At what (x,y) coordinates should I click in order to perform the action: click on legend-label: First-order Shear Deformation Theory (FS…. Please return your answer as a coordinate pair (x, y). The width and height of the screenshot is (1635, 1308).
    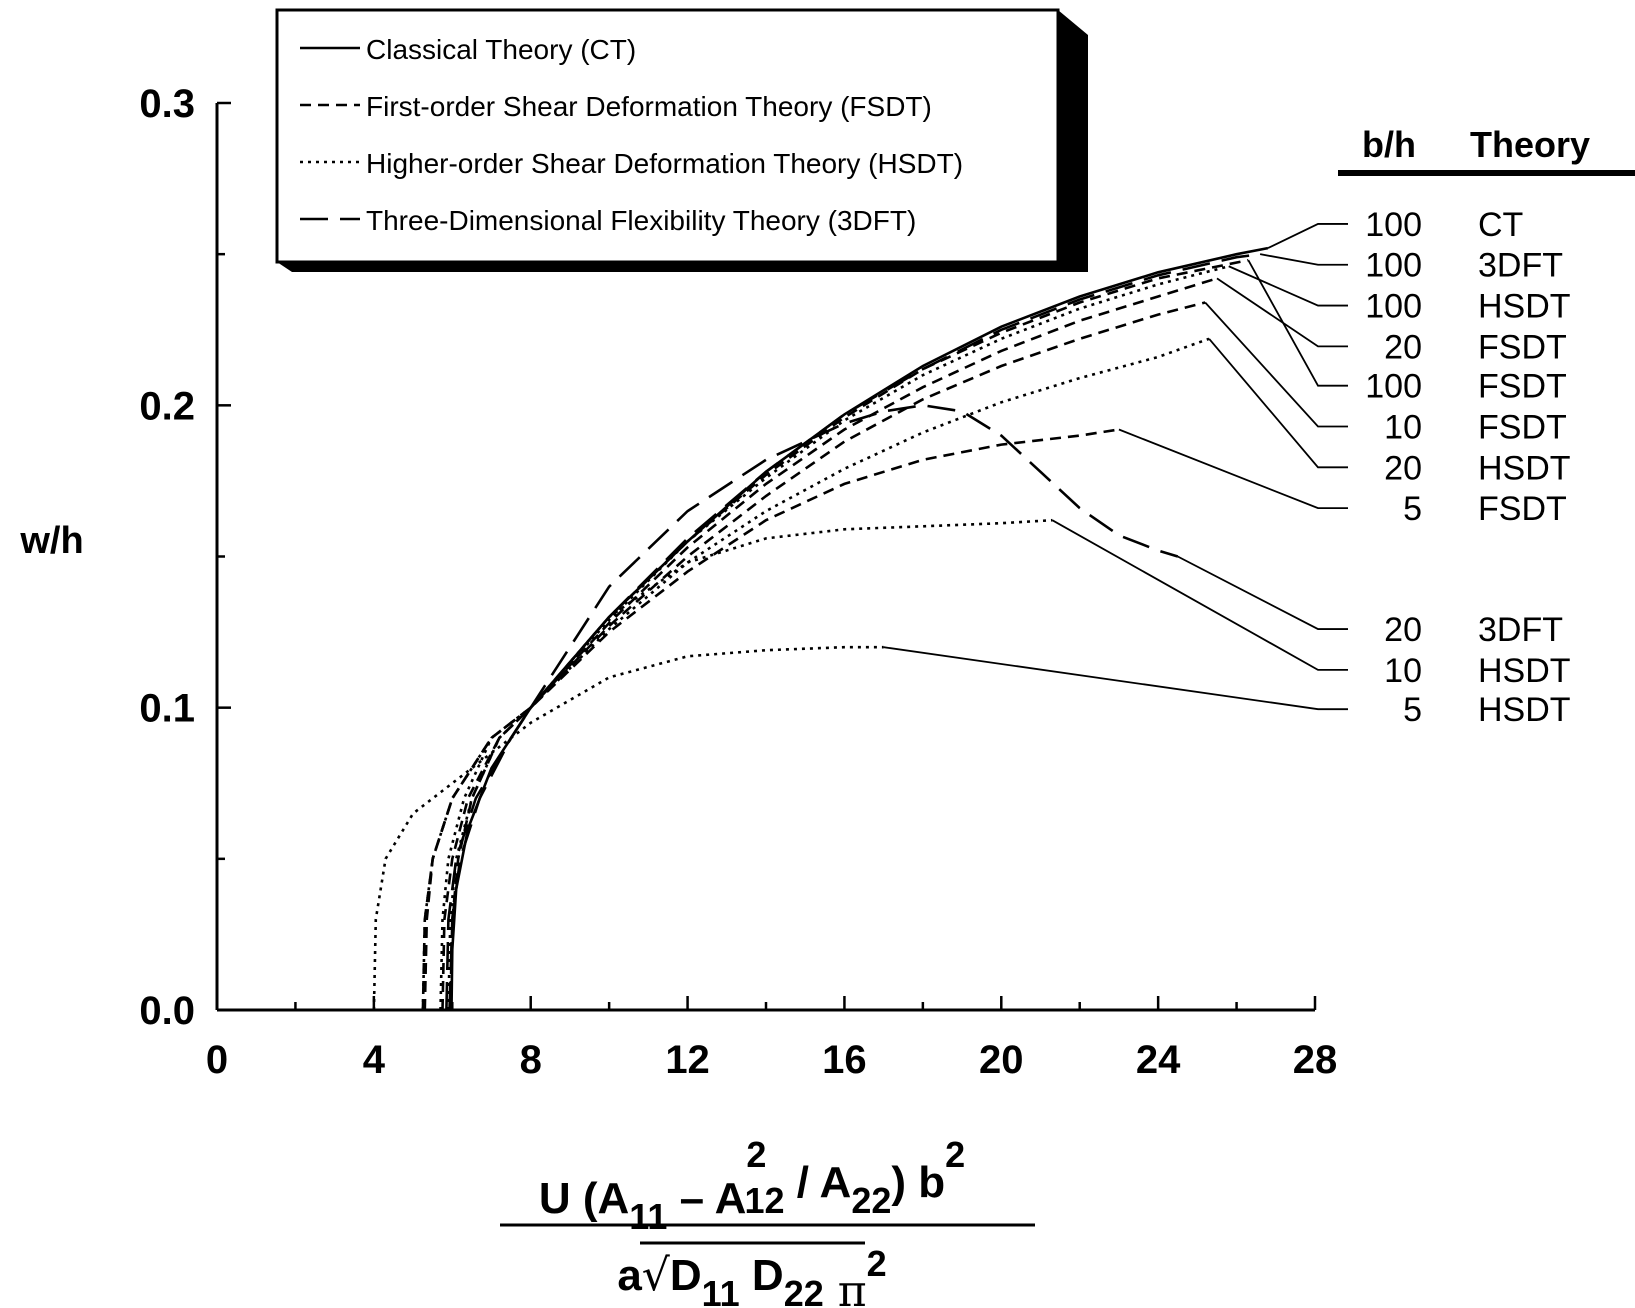
    Looking at the image, I should click on (649, 106).